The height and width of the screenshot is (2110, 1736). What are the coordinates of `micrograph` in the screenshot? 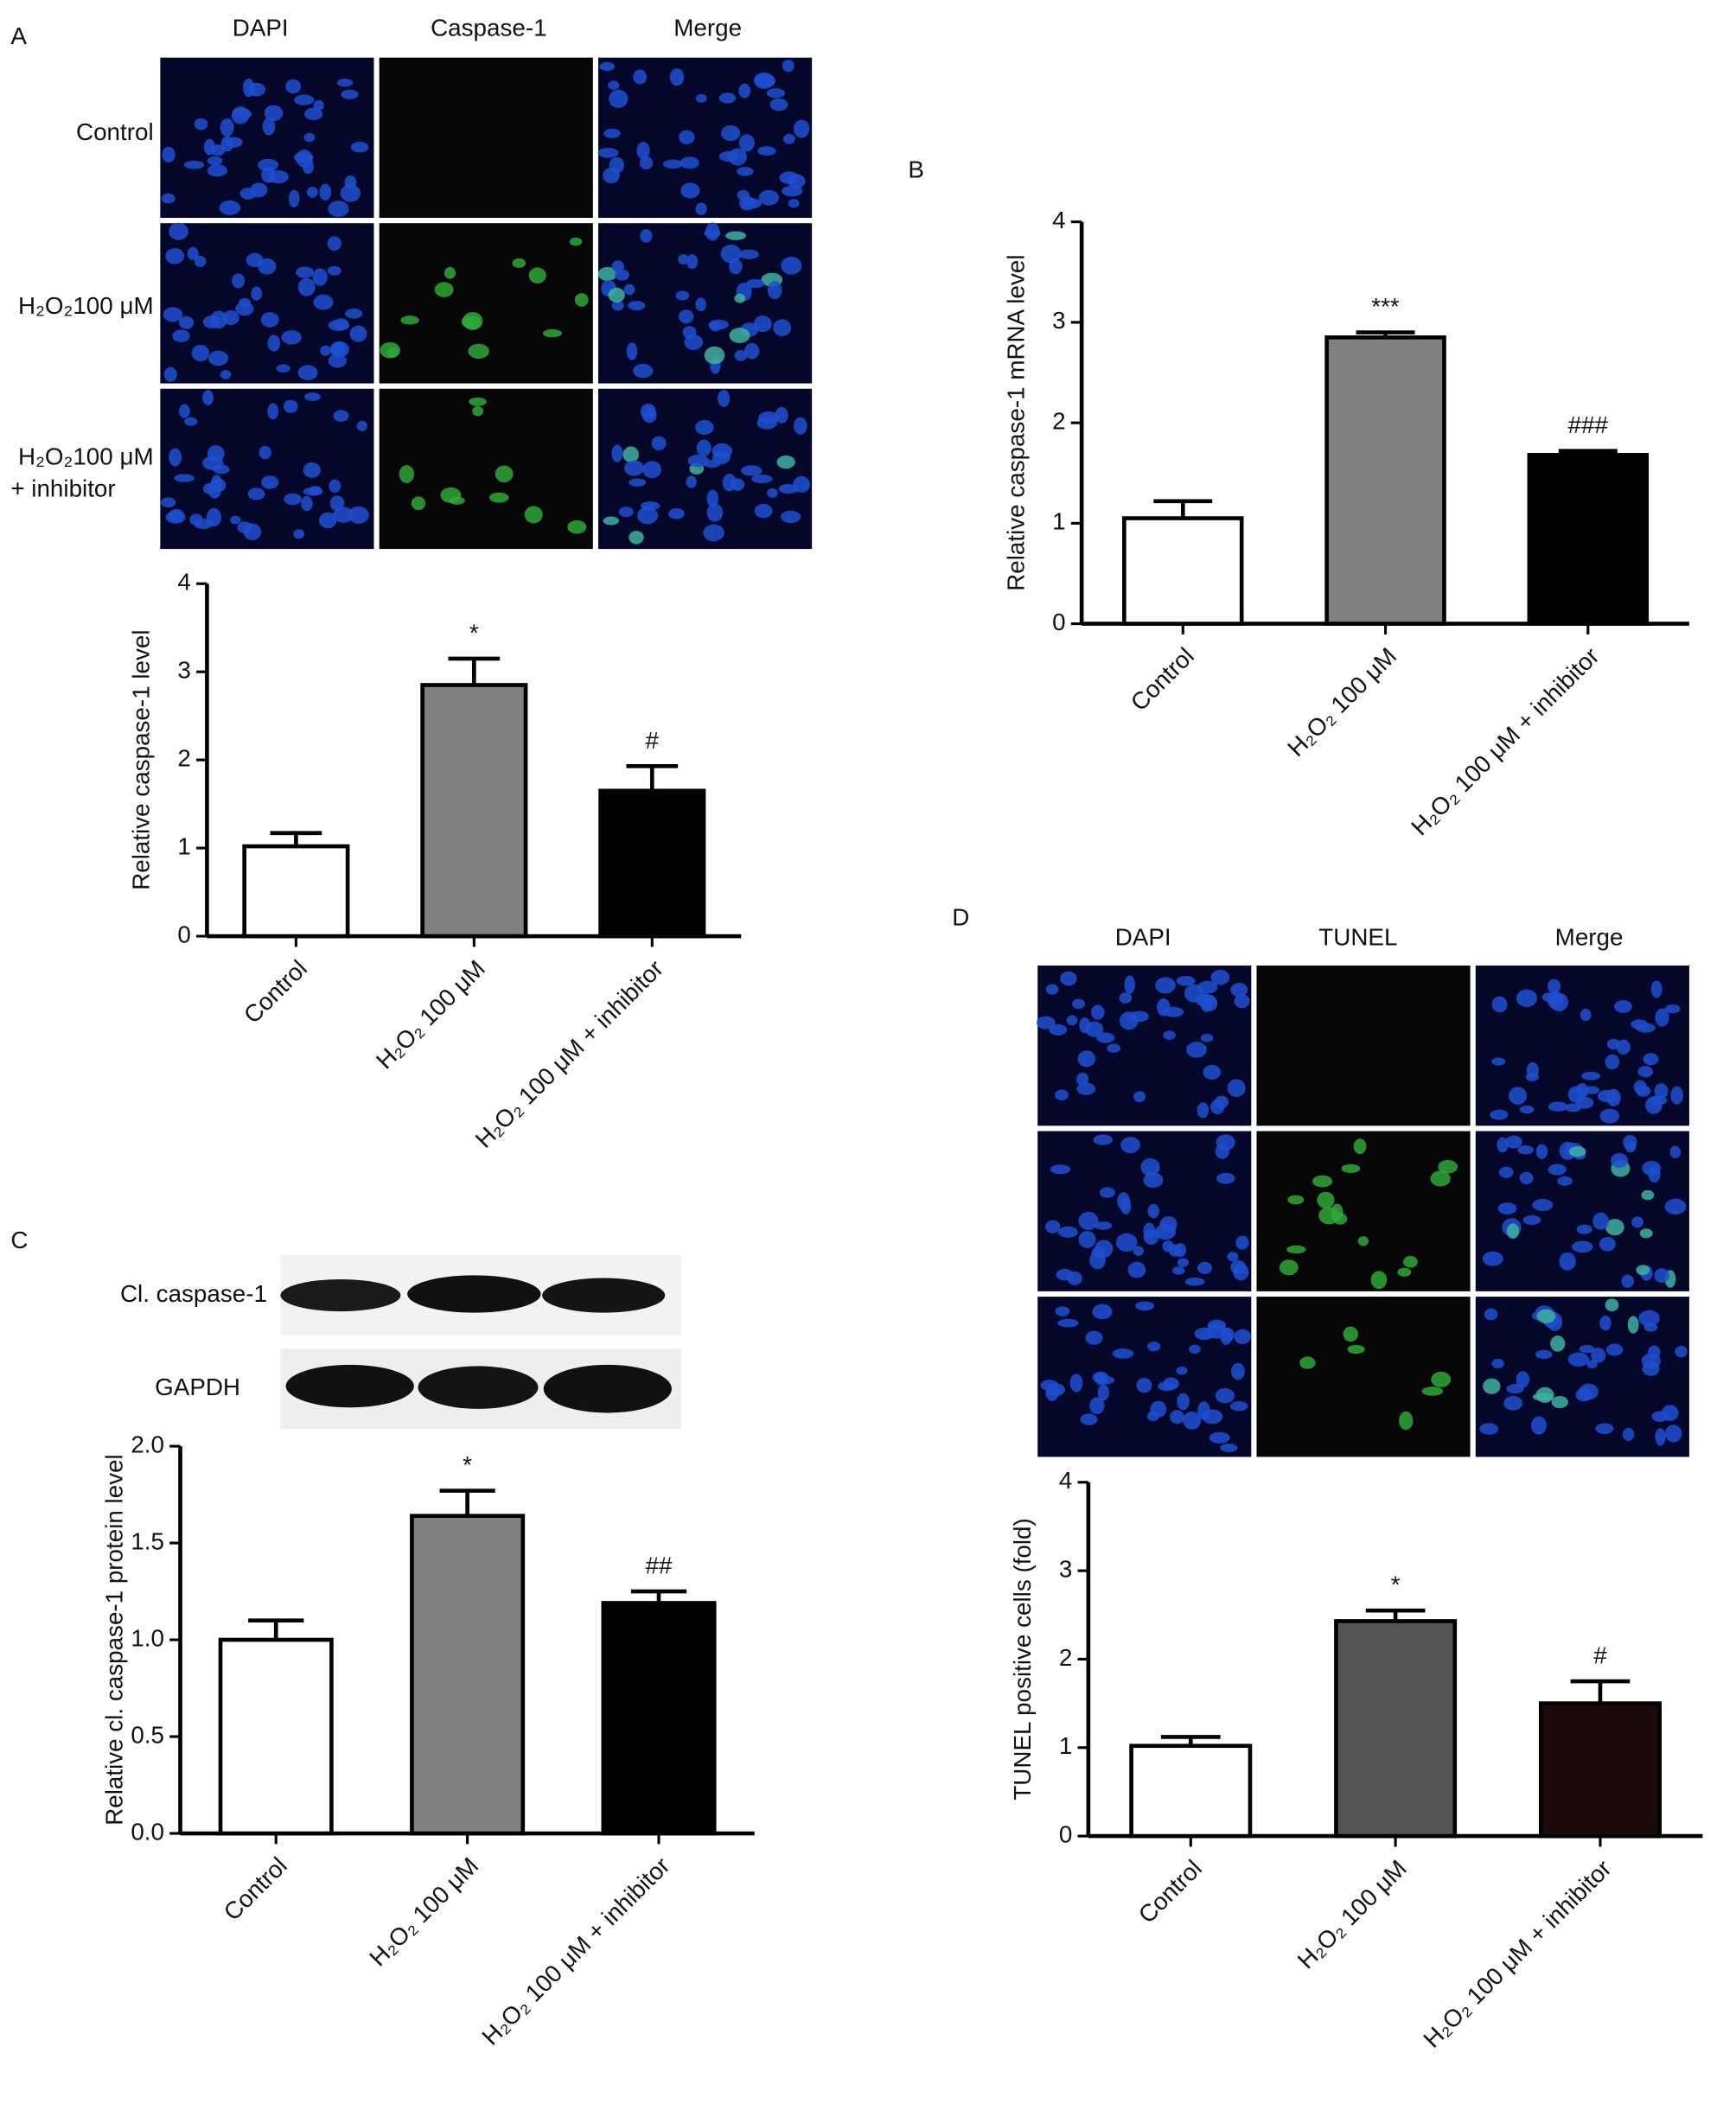 It's located at (486, 303).